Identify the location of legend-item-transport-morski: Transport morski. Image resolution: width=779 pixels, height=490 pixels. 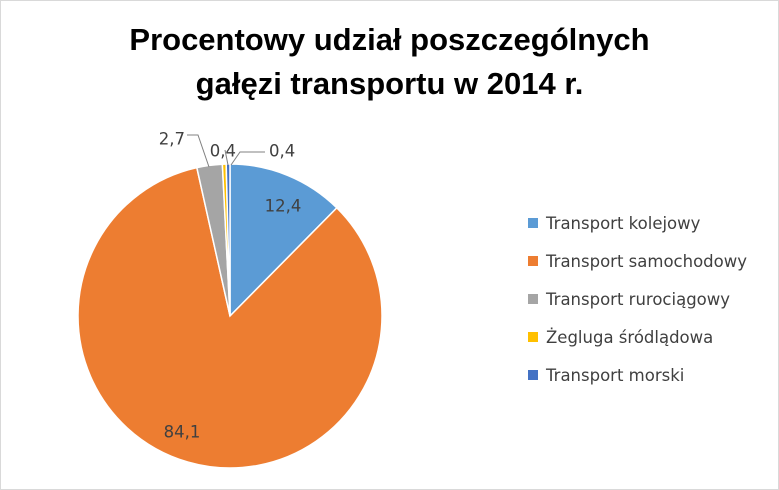
(637, 383).